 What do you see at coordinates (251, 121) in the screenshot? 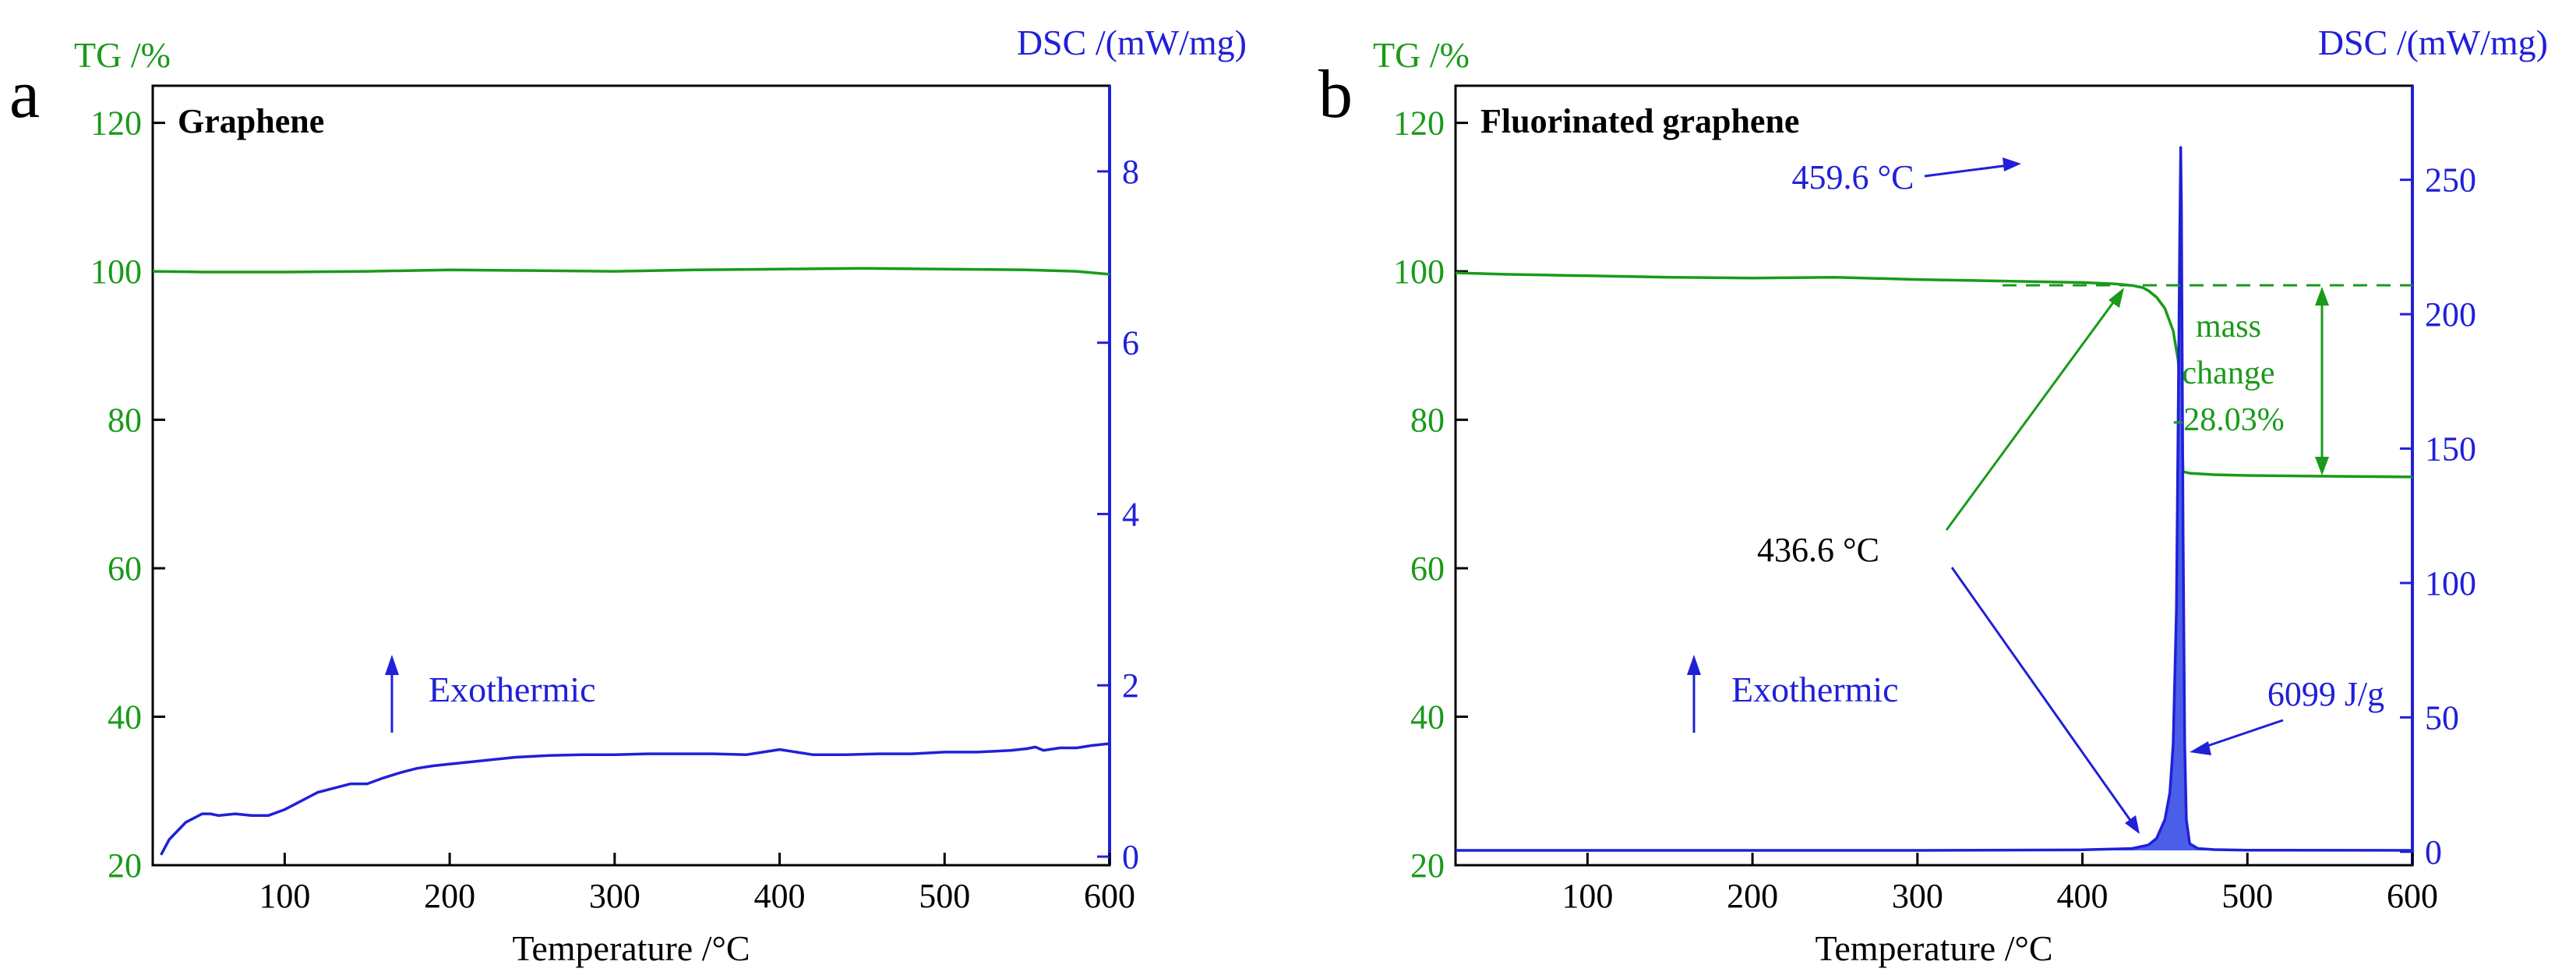
I see `chart-title-a: Graphene` at bounding box center [251, 121].